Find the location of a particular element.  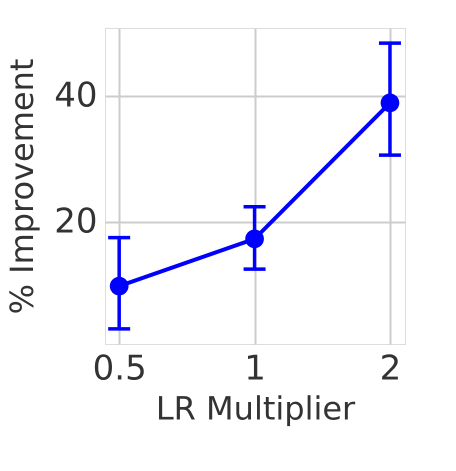

x-tick-label: 0.5 is located at coordinates (119, 368).